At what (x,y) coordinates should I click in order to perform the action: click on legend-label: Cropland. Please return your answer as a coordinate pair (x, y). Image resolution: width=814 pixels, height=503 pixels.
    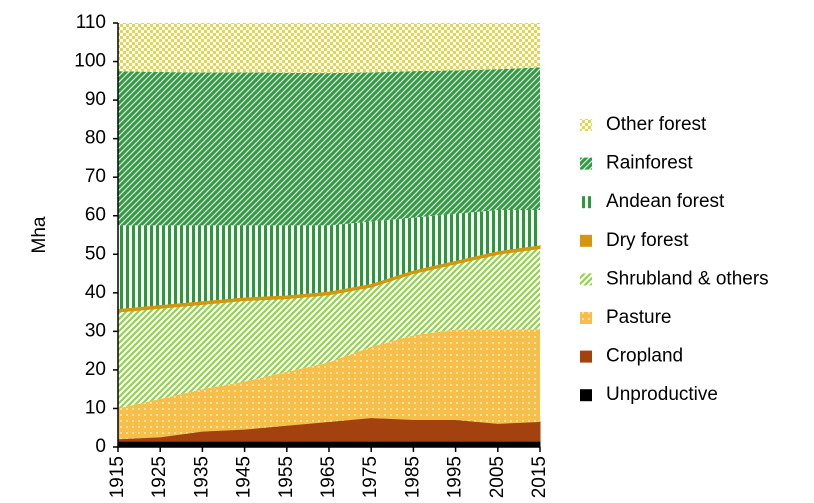
    Looking at the image, I should click on (644, 356).